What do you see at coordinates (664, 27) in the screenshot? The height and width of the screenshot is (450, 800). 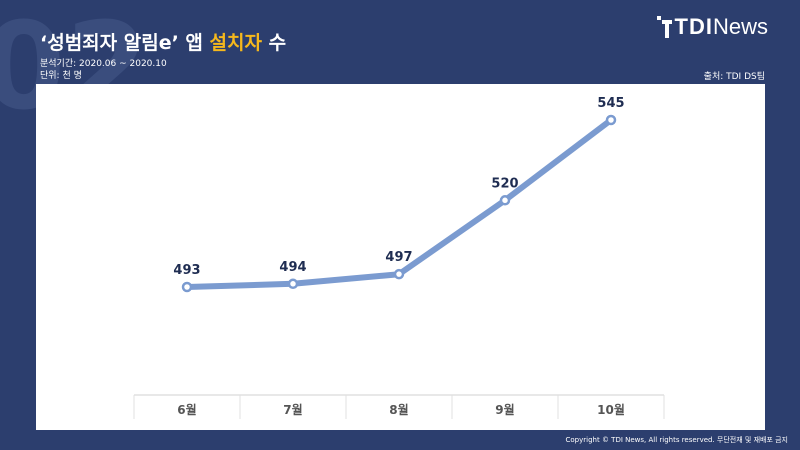 I see `tdi-logo-icon` at bounding box center [664, 27].